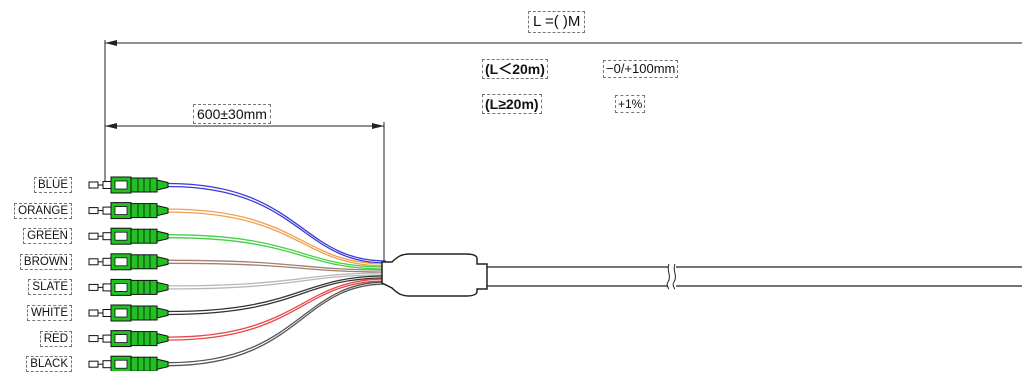  I want to click on wire-slate, so click(277, 279).